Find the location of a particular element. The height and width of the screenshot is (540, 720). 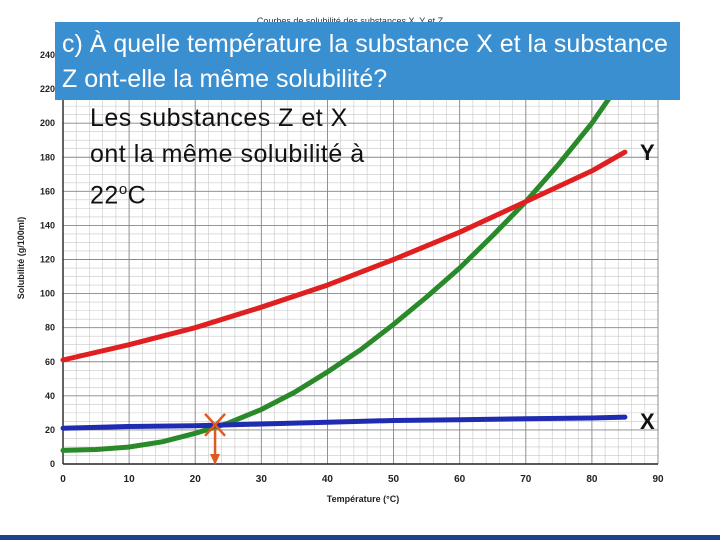

curve-label-x: X is located at coordinates (647, 421).